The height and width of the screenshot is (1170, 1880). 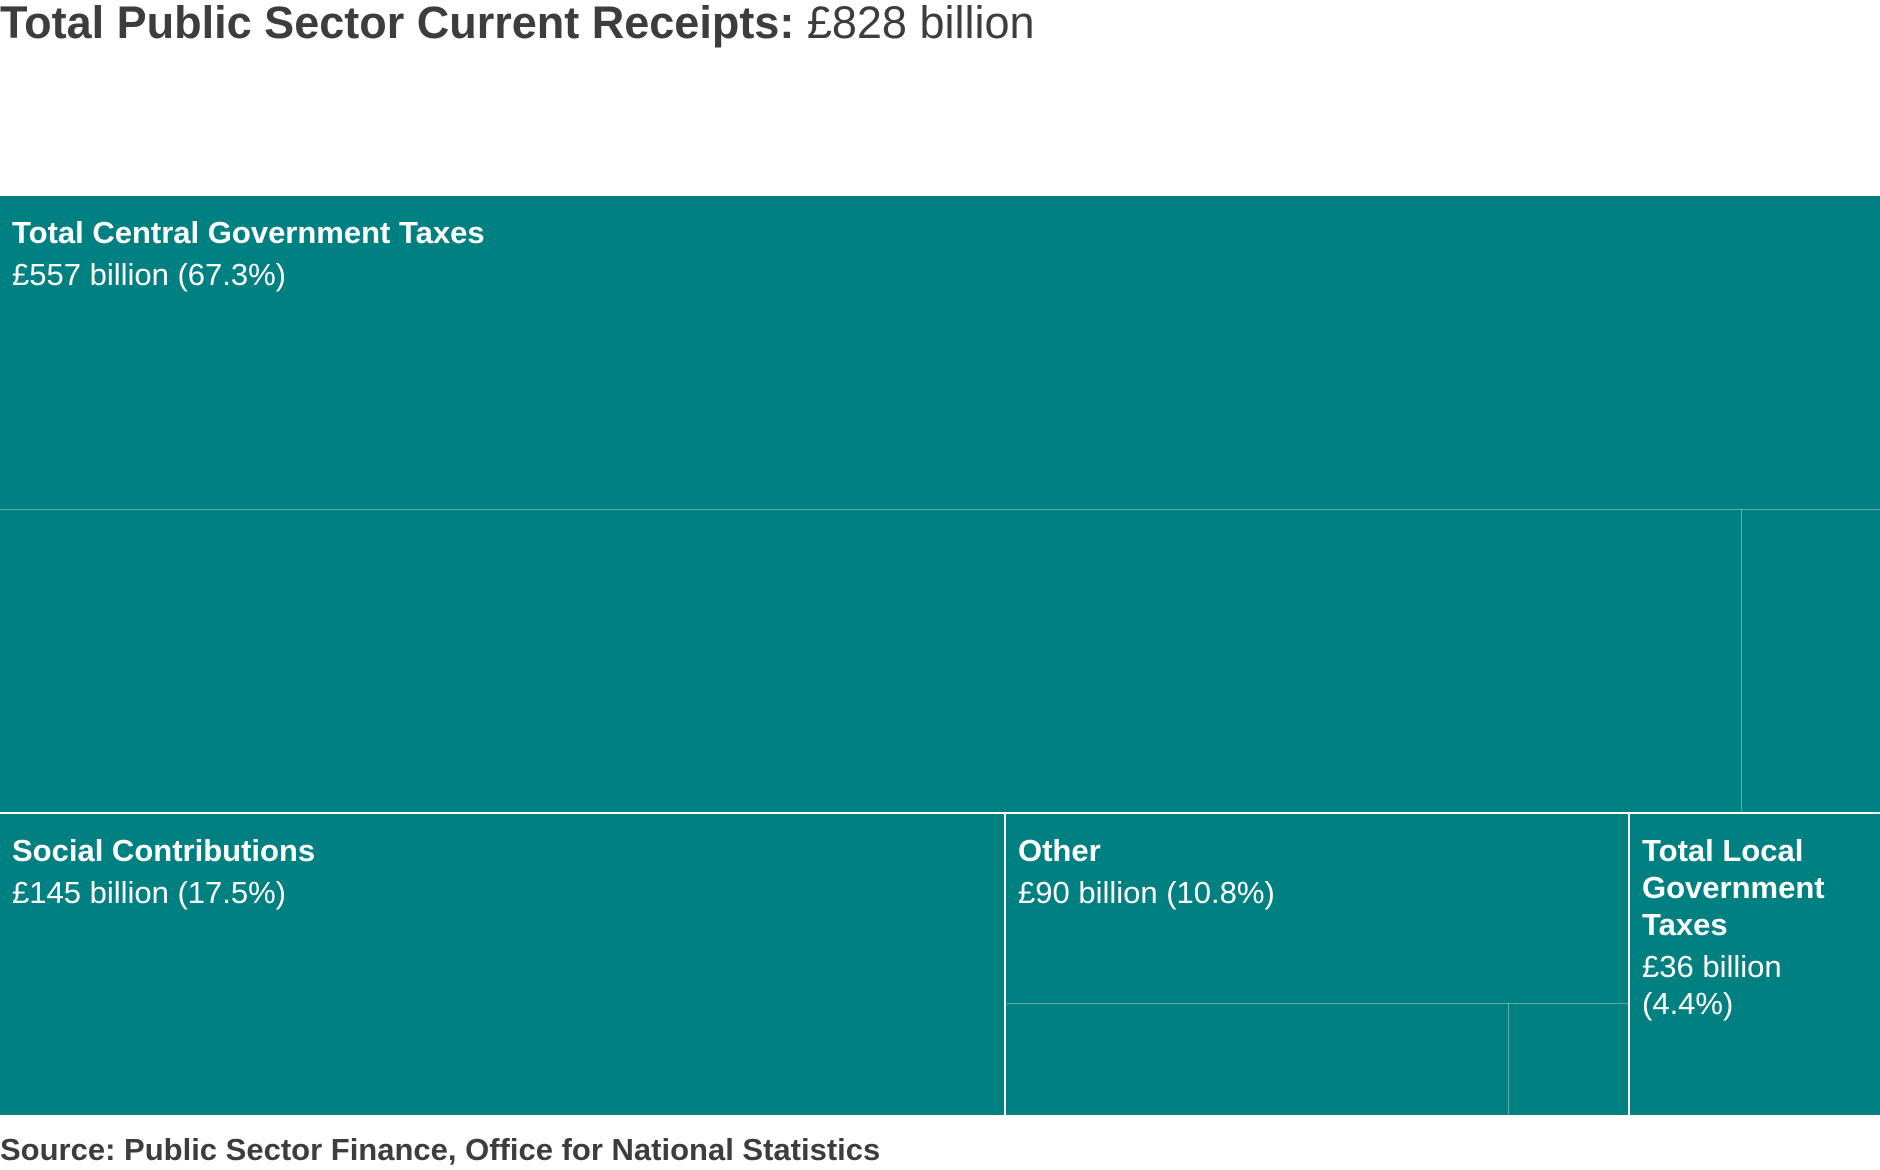 I want to click on tile-label: Total Central Government Taxes, so click(x=248, y=232).